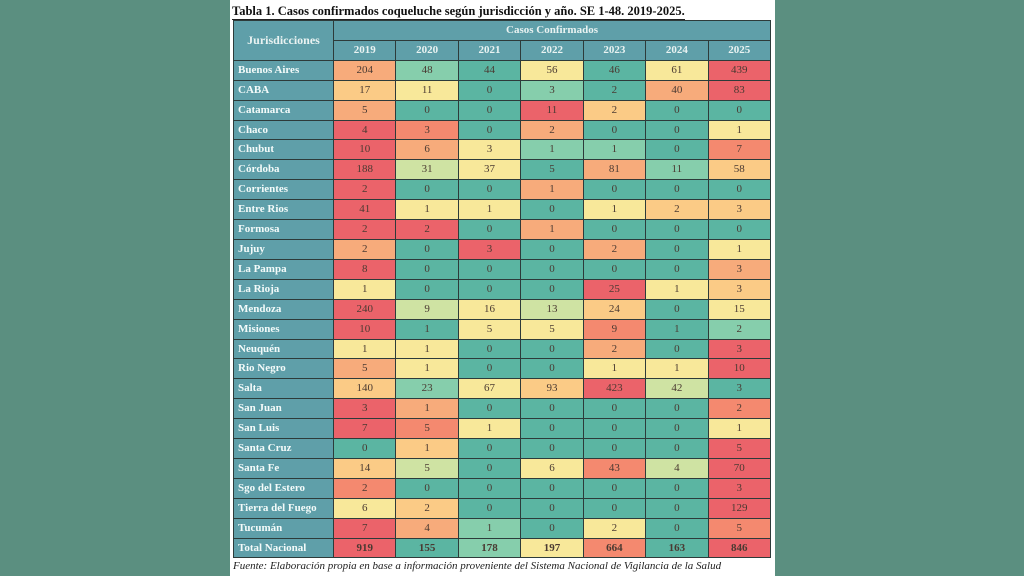 Image resolution: width=1024 pixels, height=576 pixels. I want to click on jurisdiction-name: San Juan, so click(283, 409).